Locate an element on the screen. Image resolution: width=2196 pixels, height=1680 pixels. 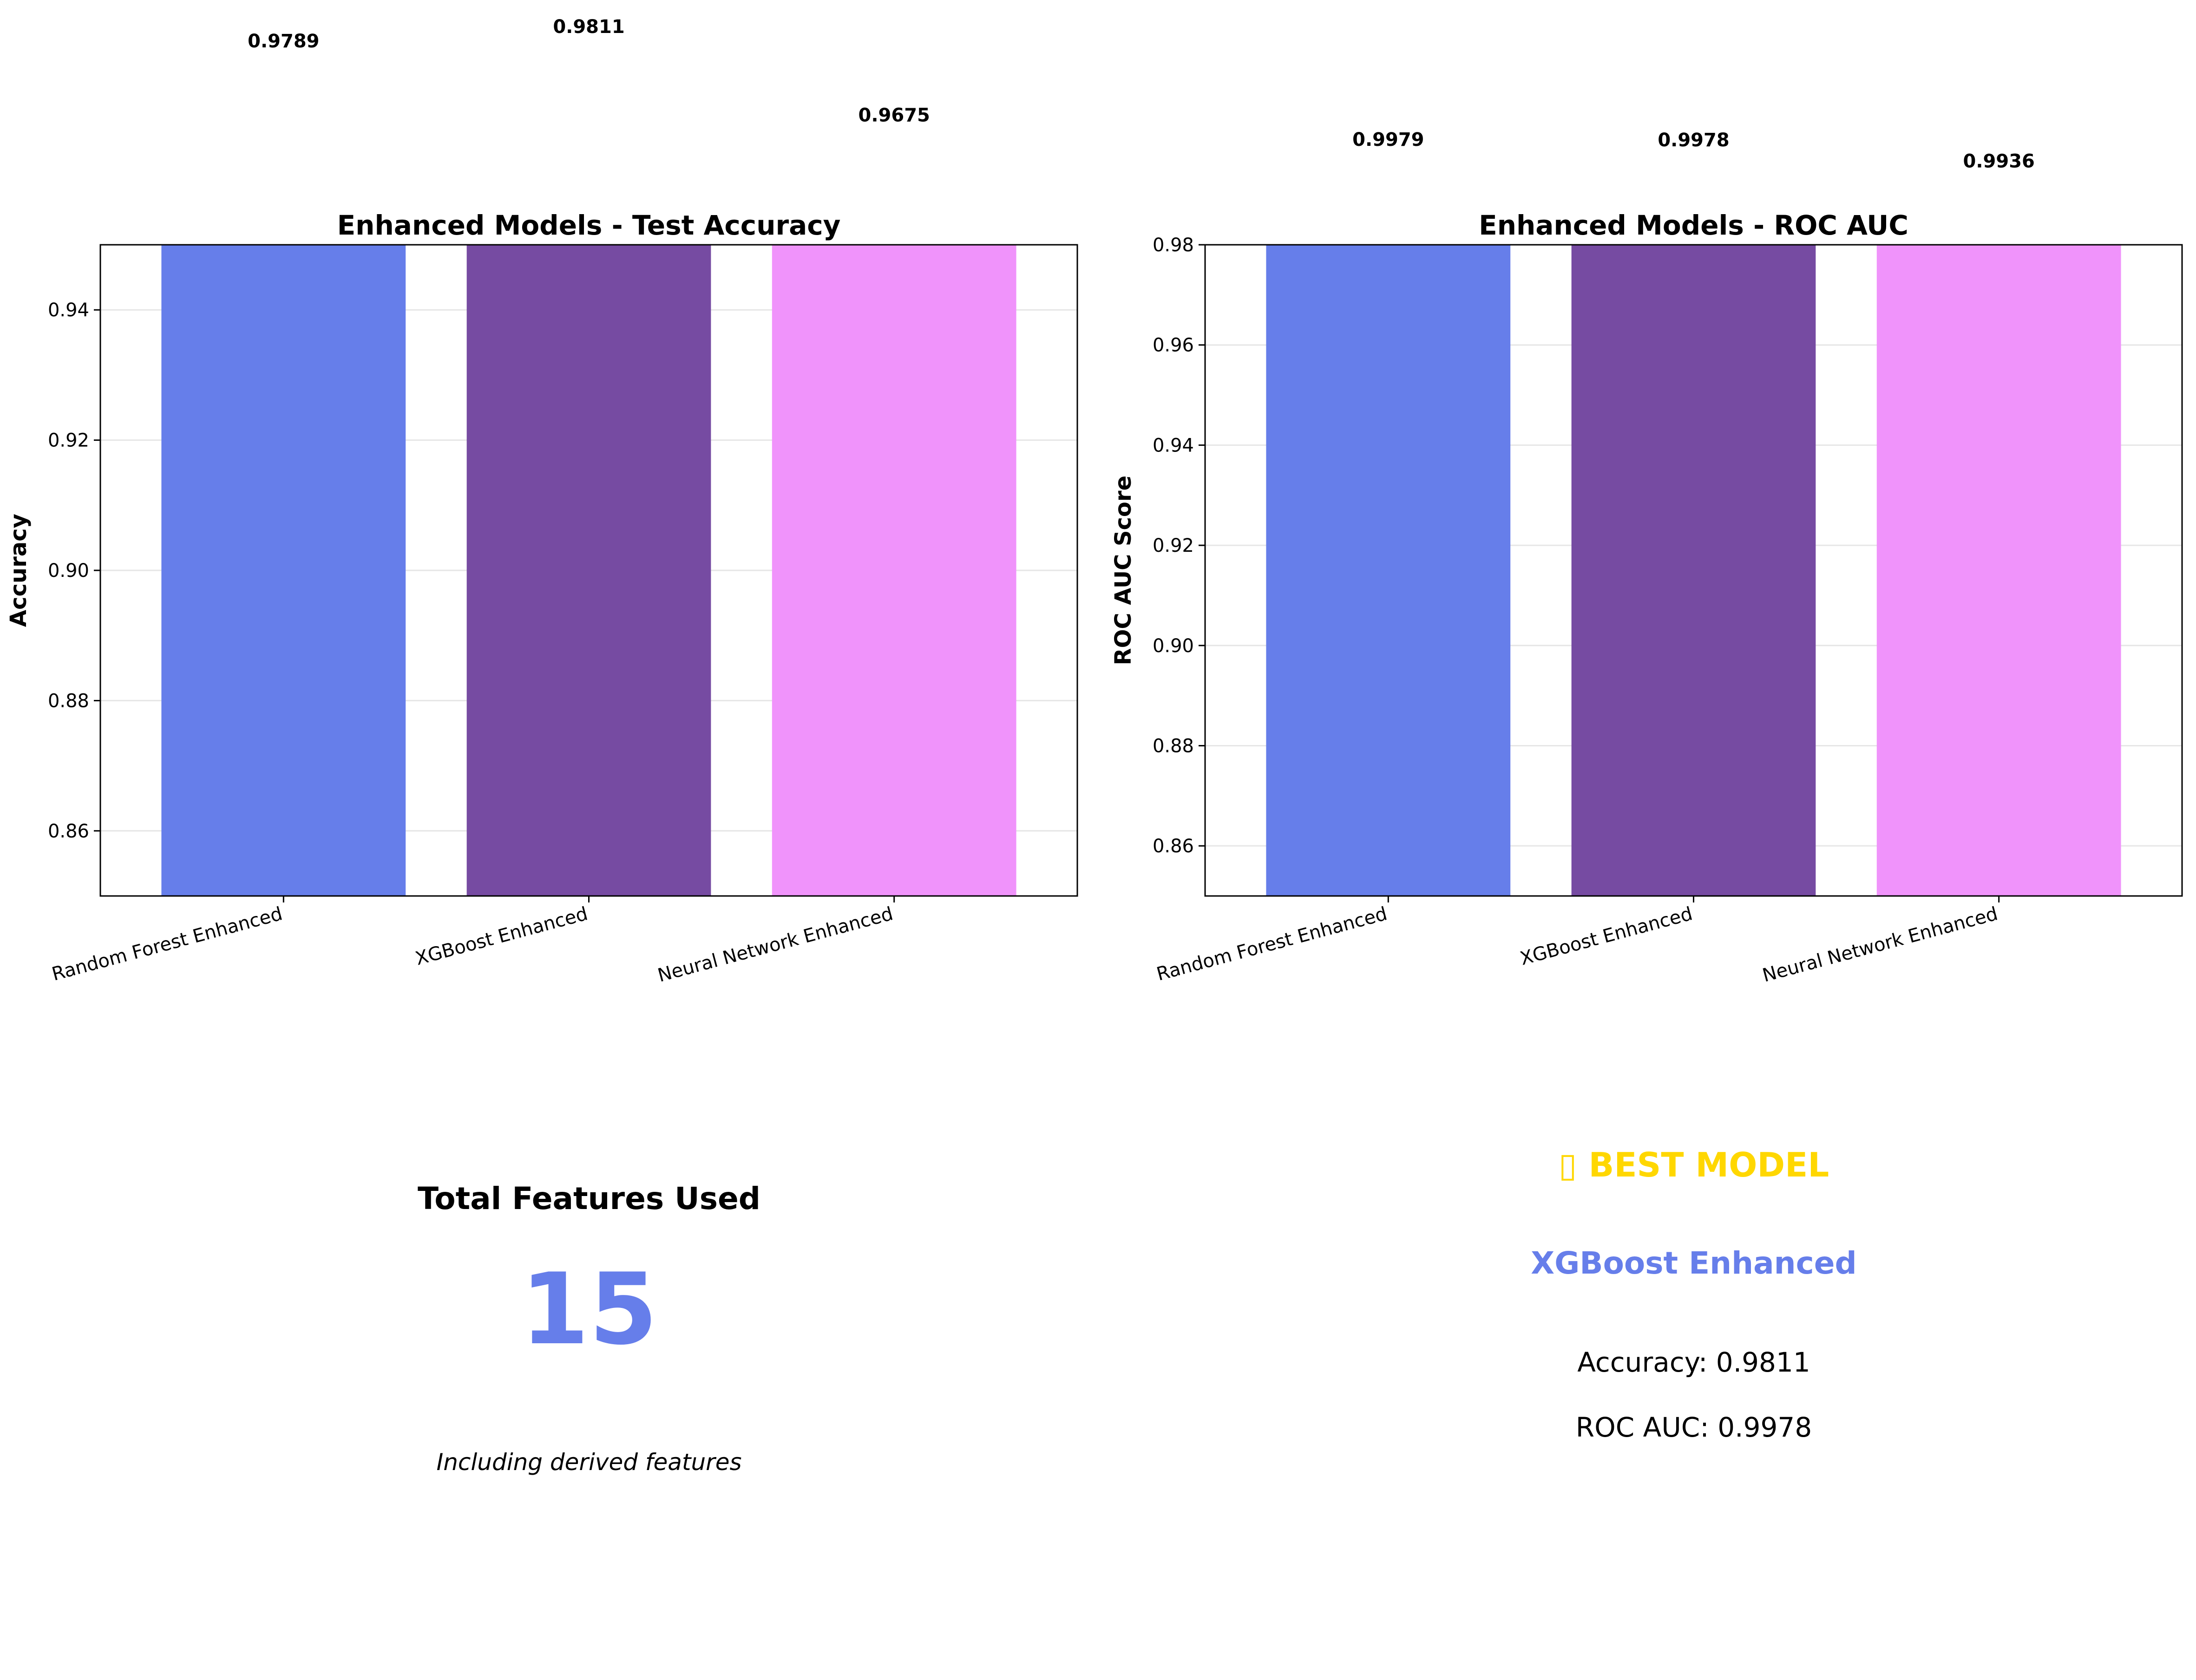
accuracy-y-ticks: 0.86 0.88 0.90 0.92 0.94 is located at coordinates (74, 571).